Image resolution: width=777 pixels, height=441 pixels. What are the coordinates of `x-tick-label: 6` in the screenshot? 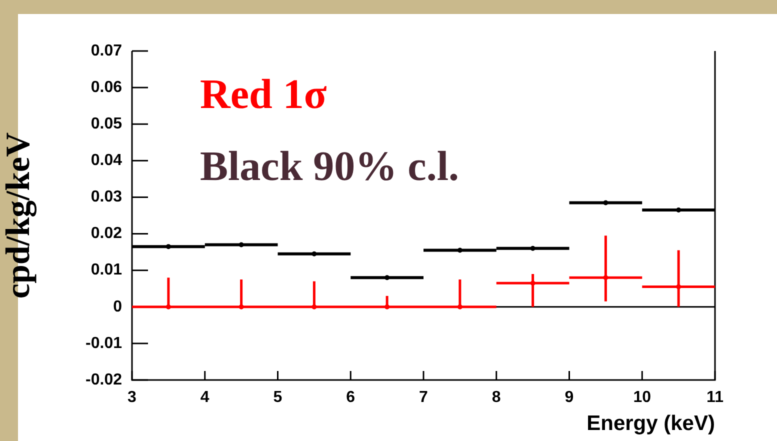 It's located at (351, 397).